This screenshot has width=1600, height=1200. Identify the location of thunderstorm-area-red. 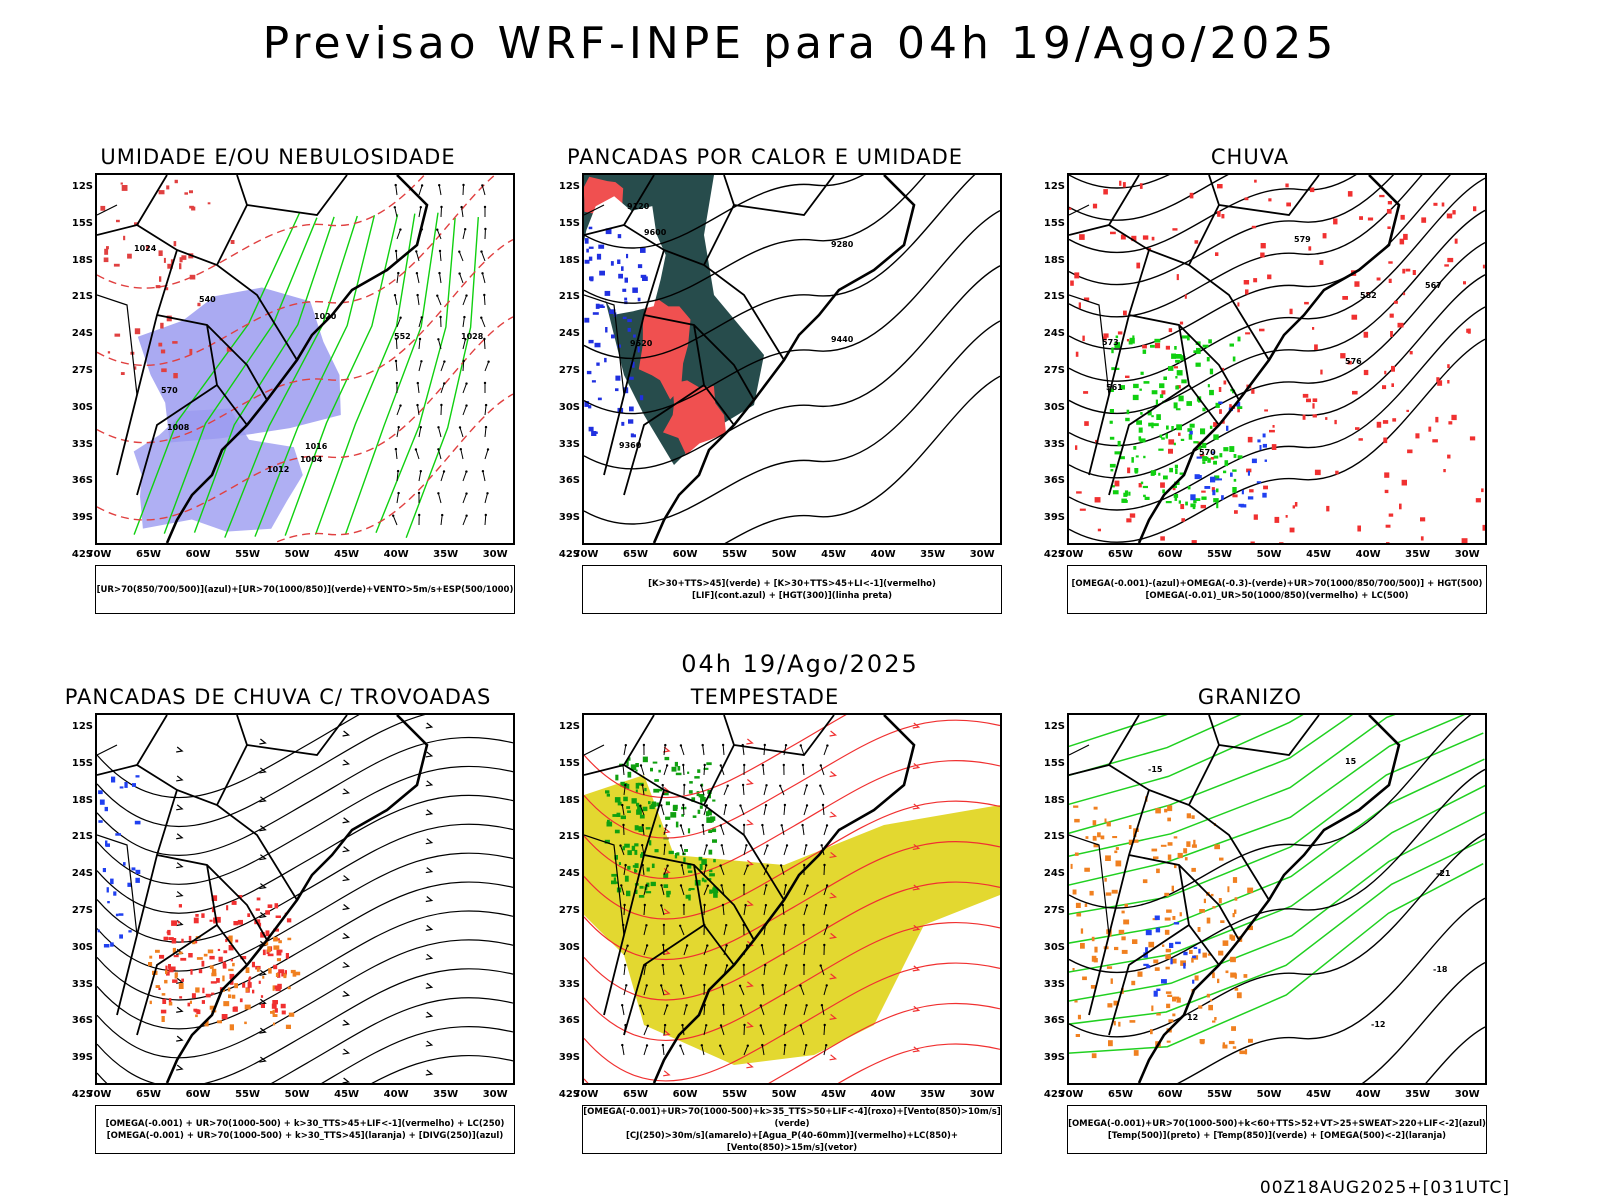
(225, 957).